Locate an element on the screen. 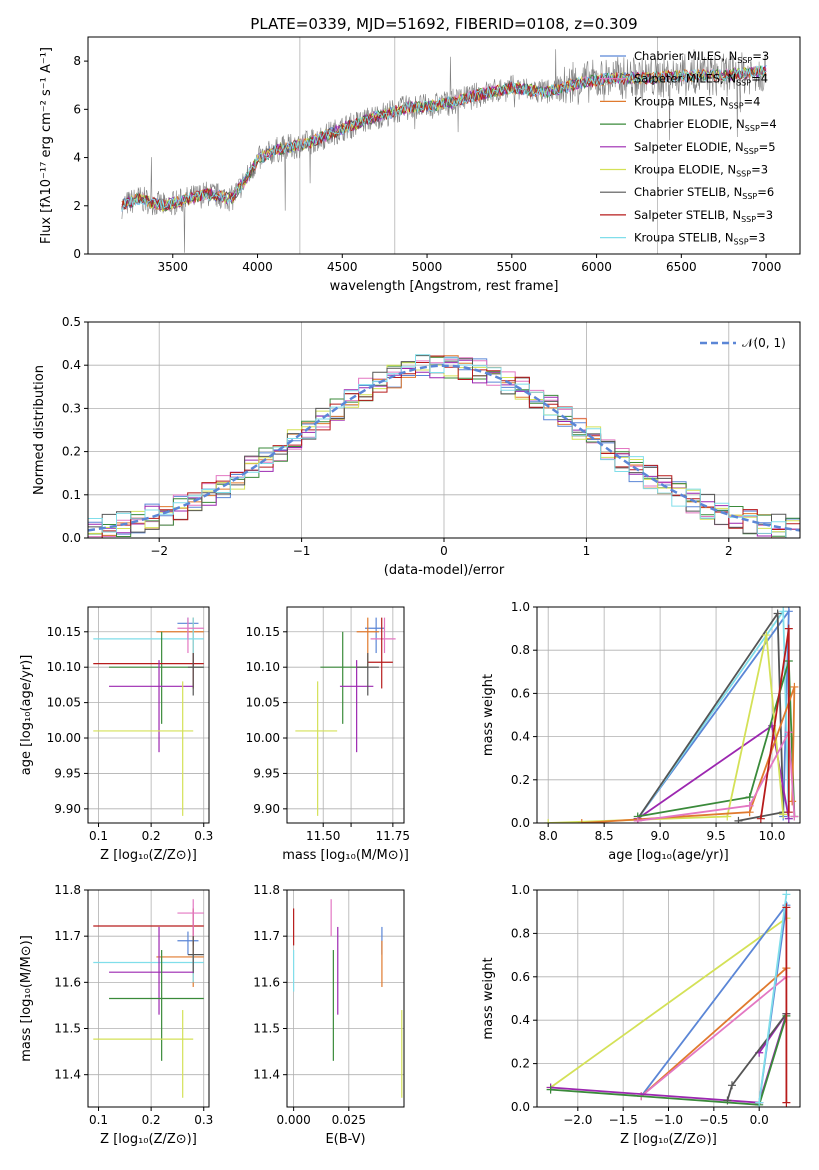 This screenshot has height=1170, width=819. x-tick-label: 5000 is located at coordinates (427, 267).